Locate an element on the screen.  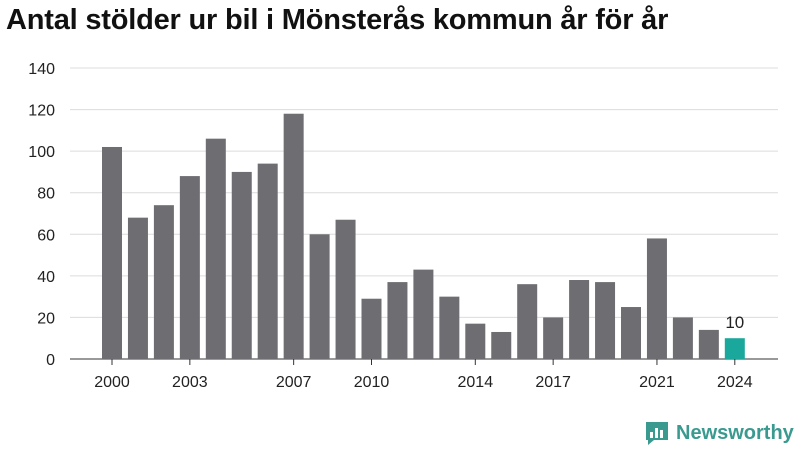
brand-name: Newsworthy is located at coordinates (735, 432).